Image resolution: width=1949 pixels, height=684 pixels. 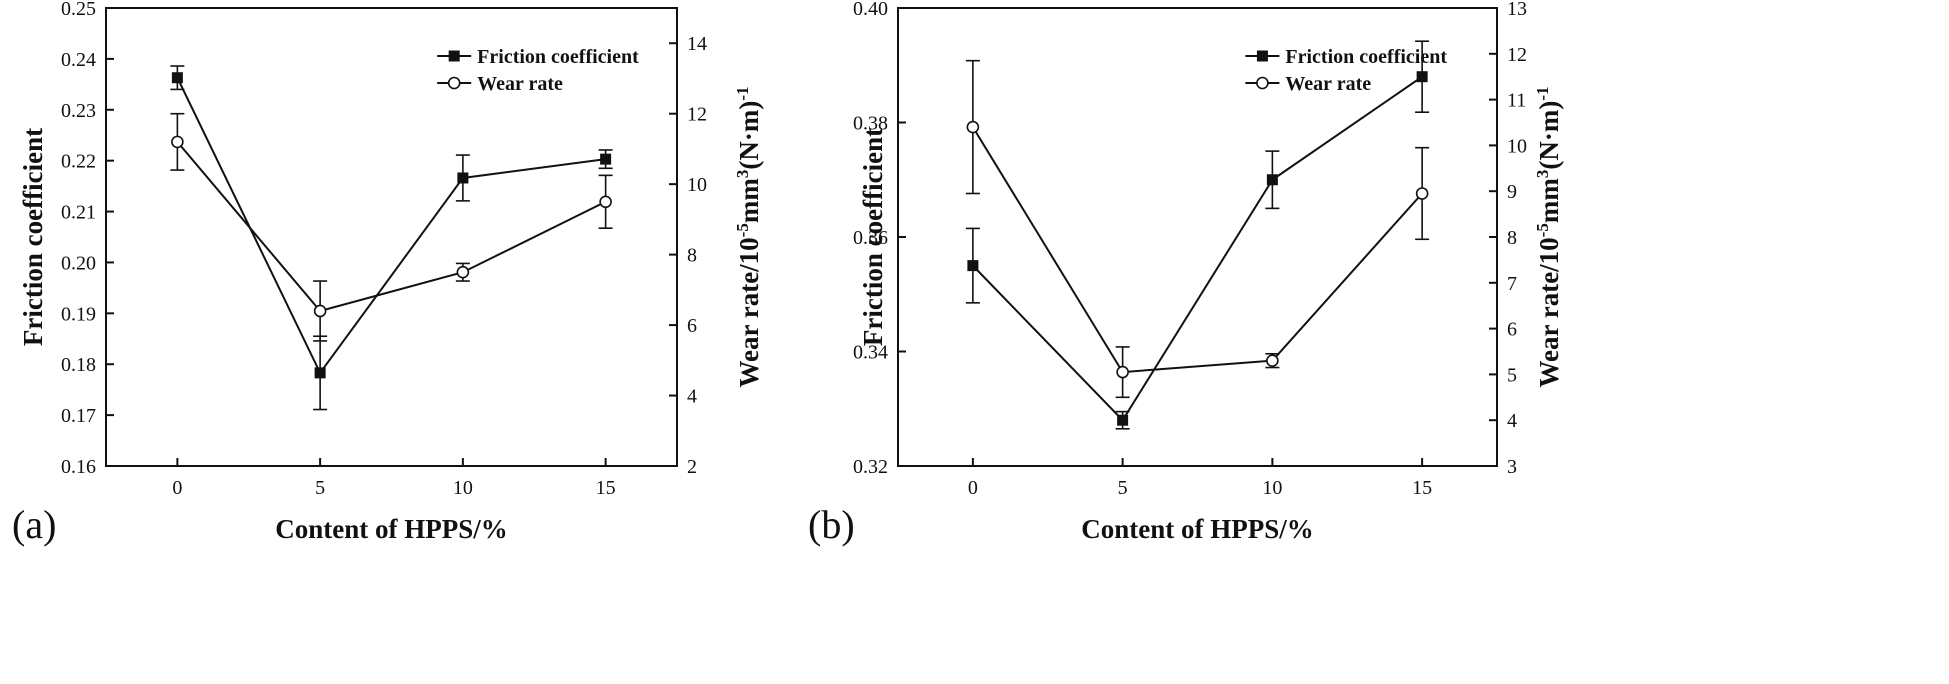 I want to click on y-tick-label: 0.24, so click(x=78, y=60).